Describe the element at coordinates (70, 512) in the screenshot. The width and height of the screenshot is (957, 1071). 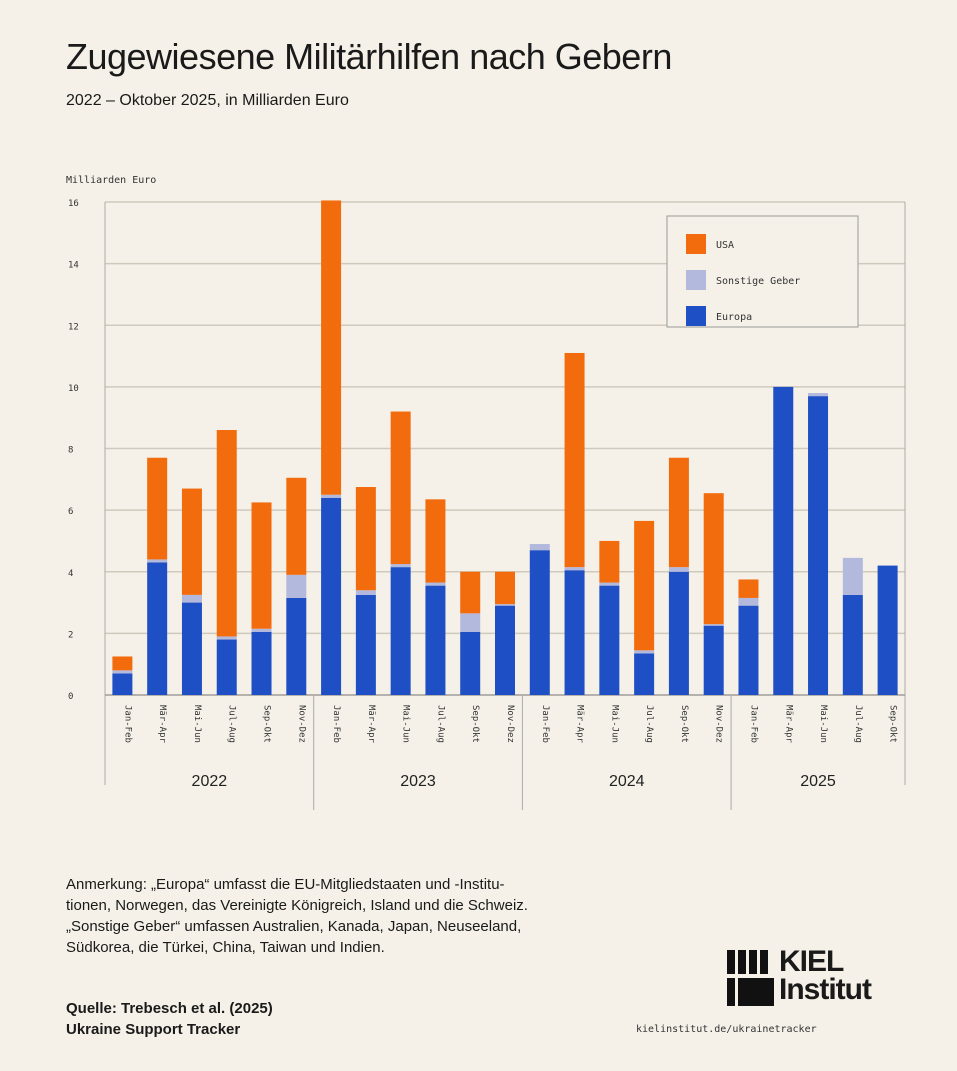
I see `y-tick-label: 6` at that location.